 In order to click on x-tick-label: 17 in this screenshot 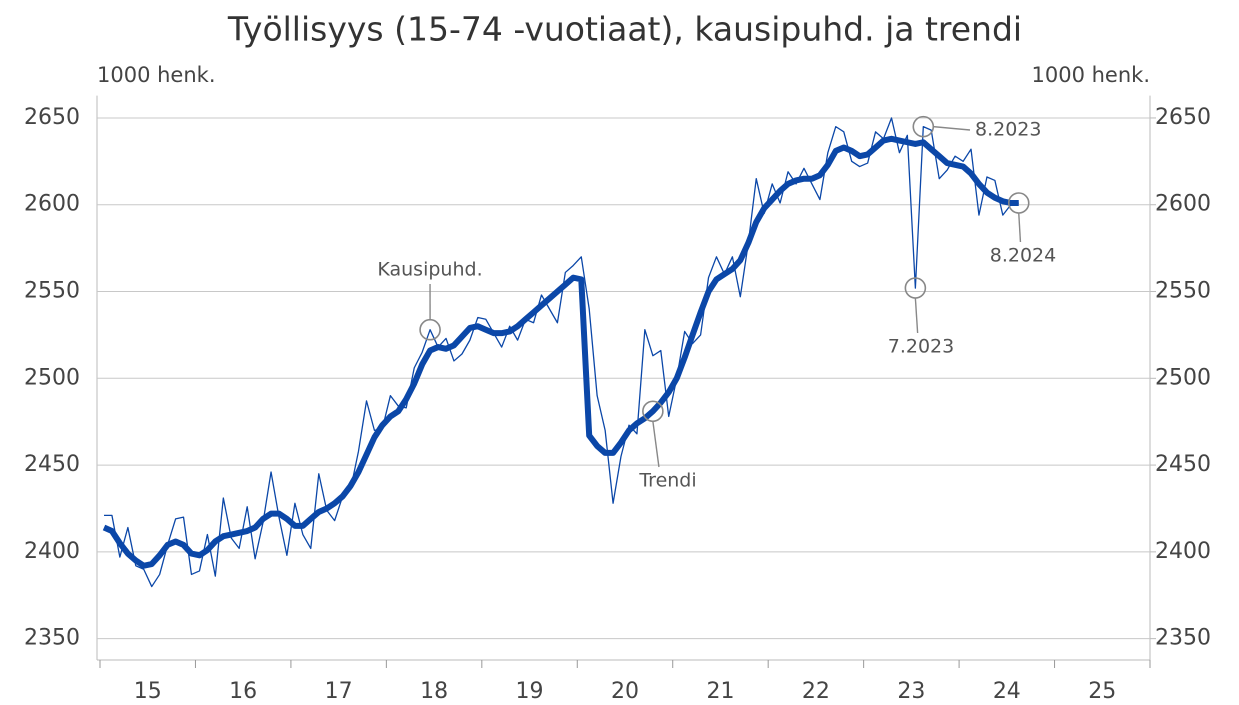, I will do `click(339, 691)`.